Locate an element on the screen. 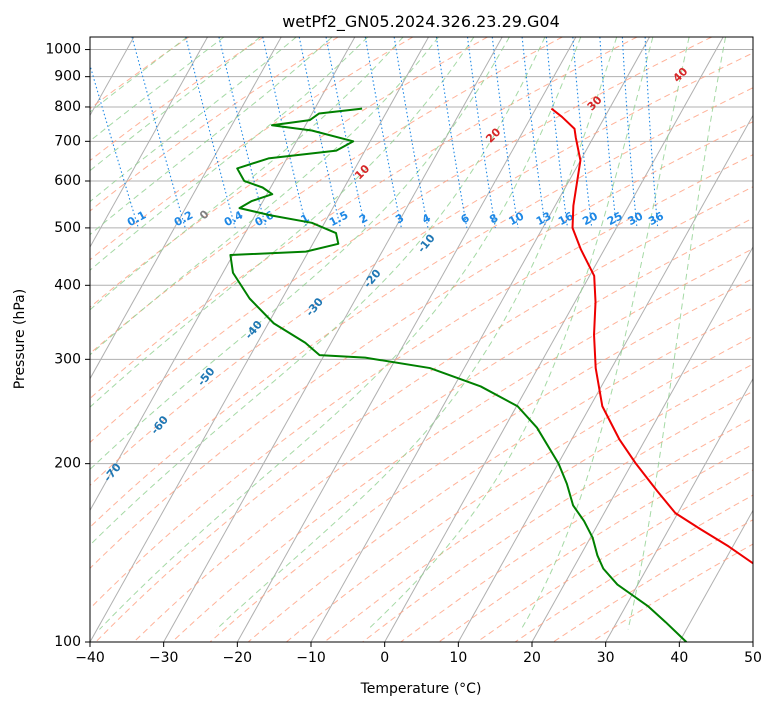 The image size is (775, 708). isotherm-label: -10 is located at coordinates (426, 243).